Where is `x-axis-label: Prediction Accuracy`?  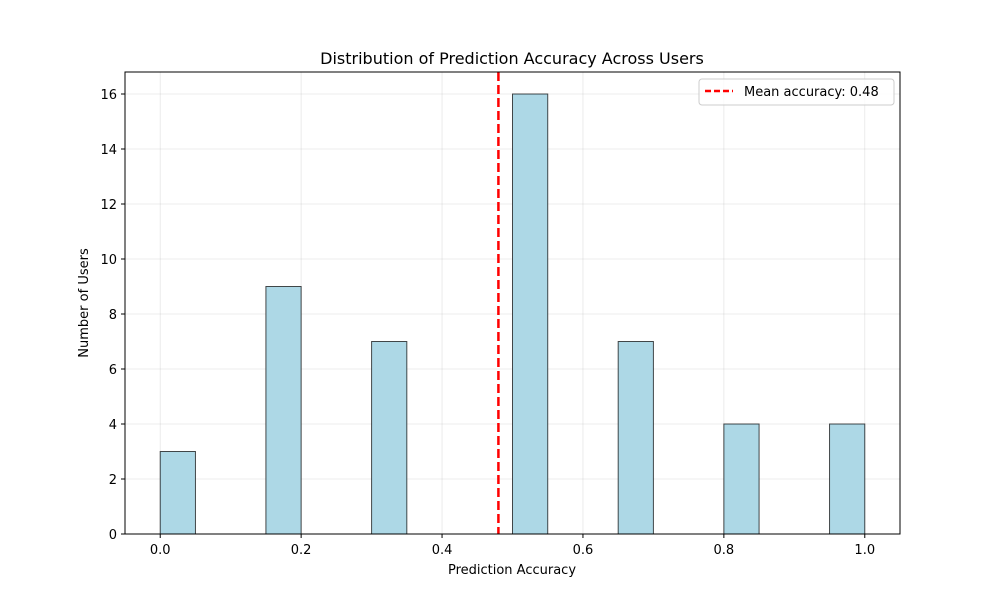 x-axis-label: Prediction Accuracy is located at coordinates (512, 570).